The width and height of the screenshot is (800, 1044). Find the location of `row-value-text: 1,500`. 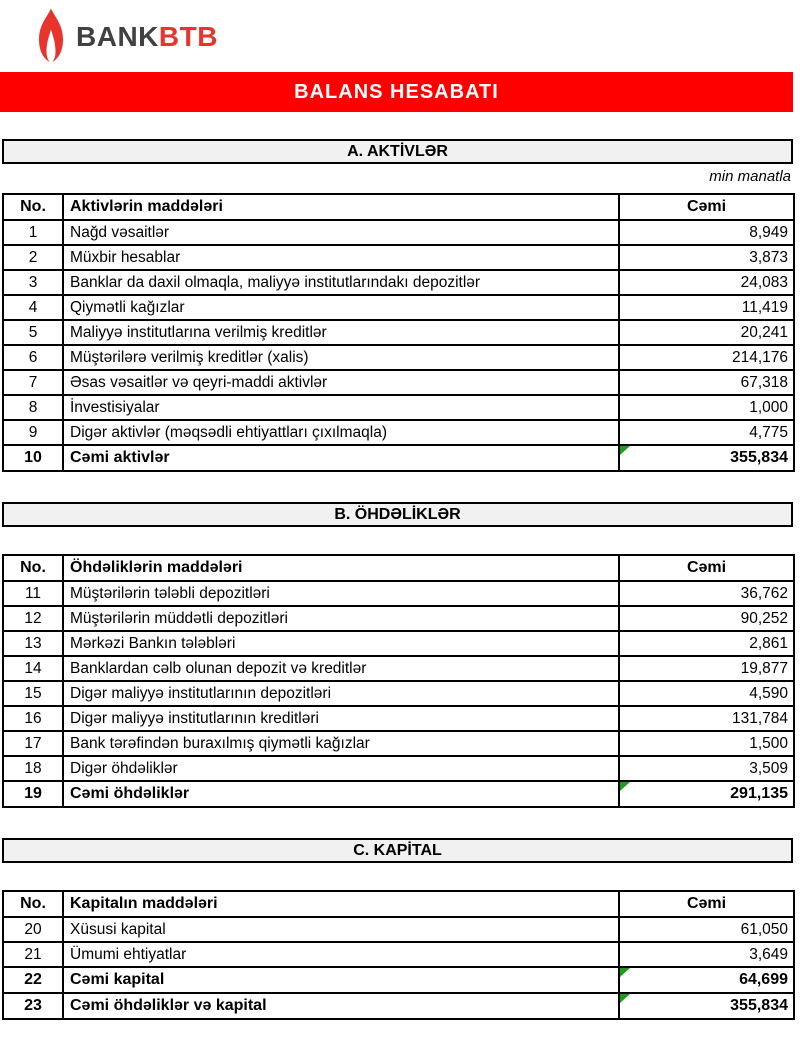

row-value-text: 1,500 is located at coordinates (768, 743).